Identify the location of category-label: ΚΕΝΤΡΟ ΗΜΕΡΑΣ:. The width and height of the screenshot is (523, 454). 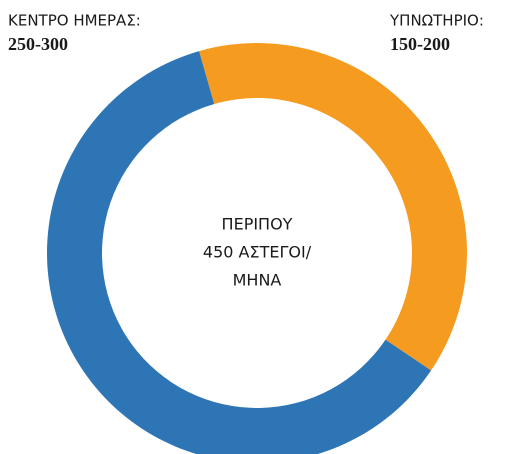
(74, 21).